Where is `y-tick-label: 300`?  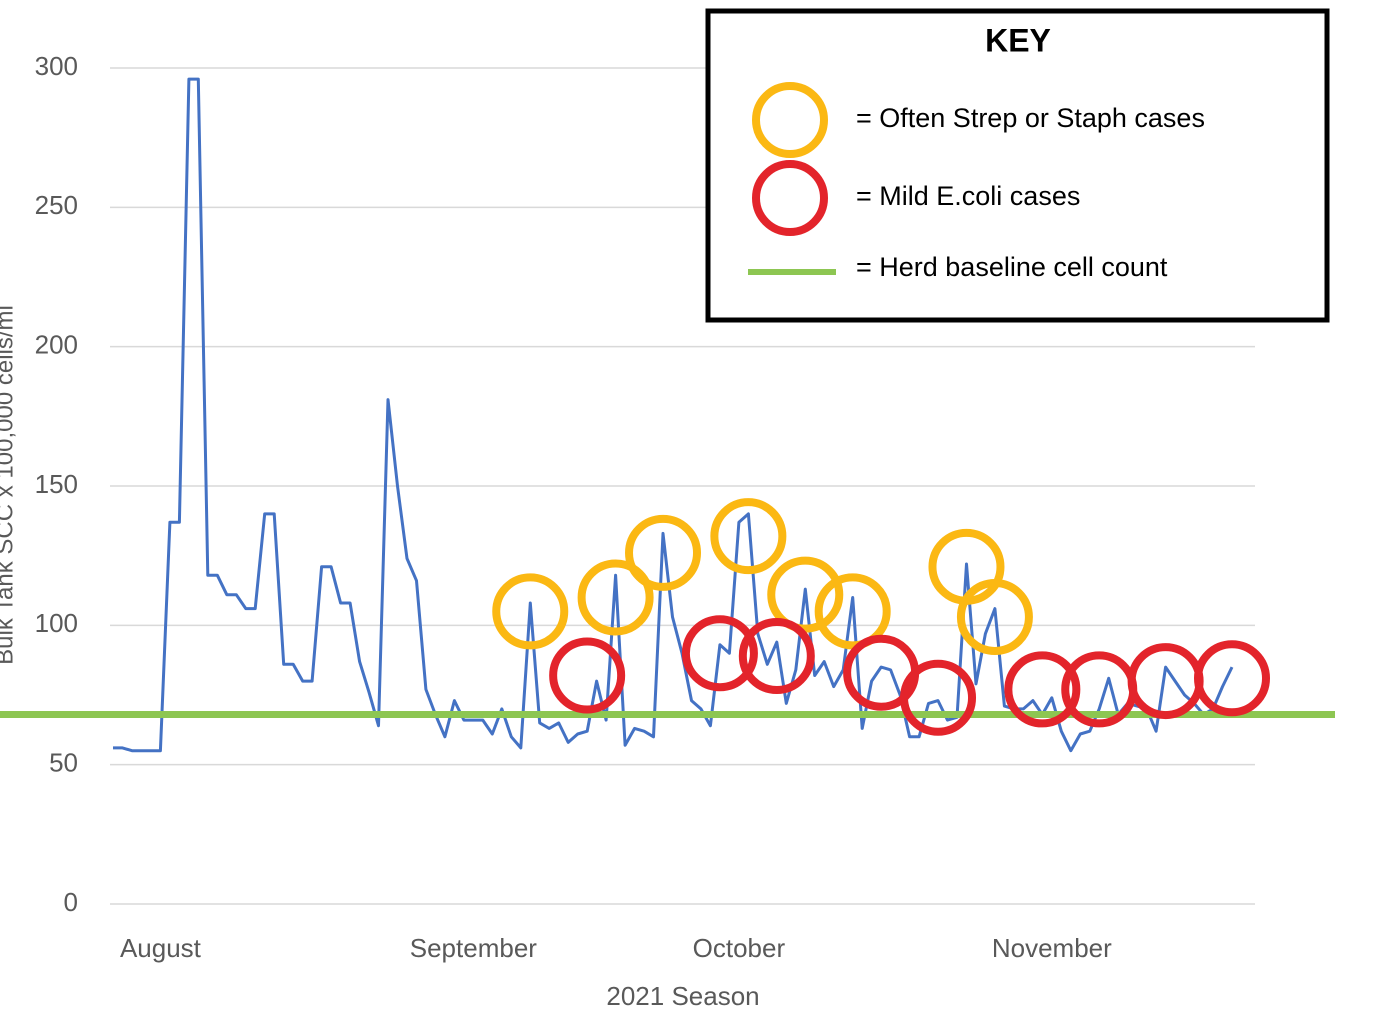 y-tick-label: 300 is located at coordinates (56, 66).